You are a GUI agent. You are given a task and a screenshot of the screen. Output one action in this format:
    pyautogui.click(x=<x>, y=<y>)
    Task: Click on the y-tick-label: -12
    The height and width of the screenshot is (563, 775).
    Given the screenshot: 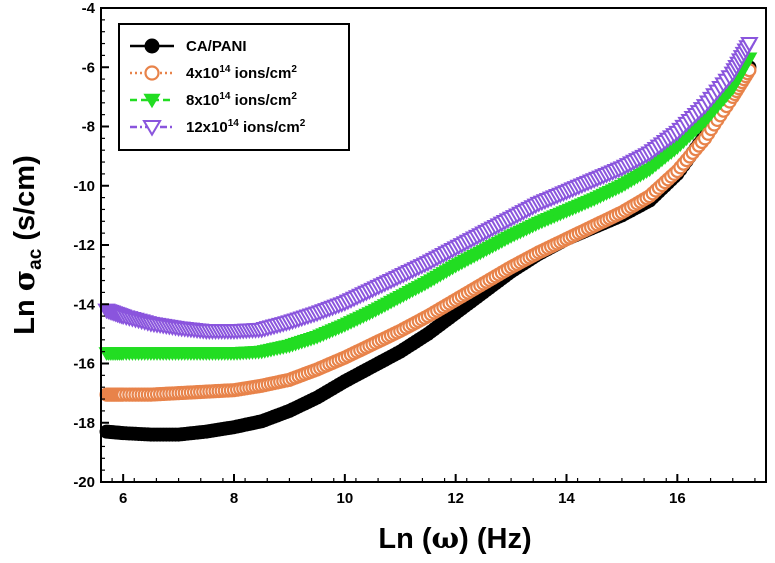 What is the action you would take?
    pyautogui.click(x=84, y=245)
    